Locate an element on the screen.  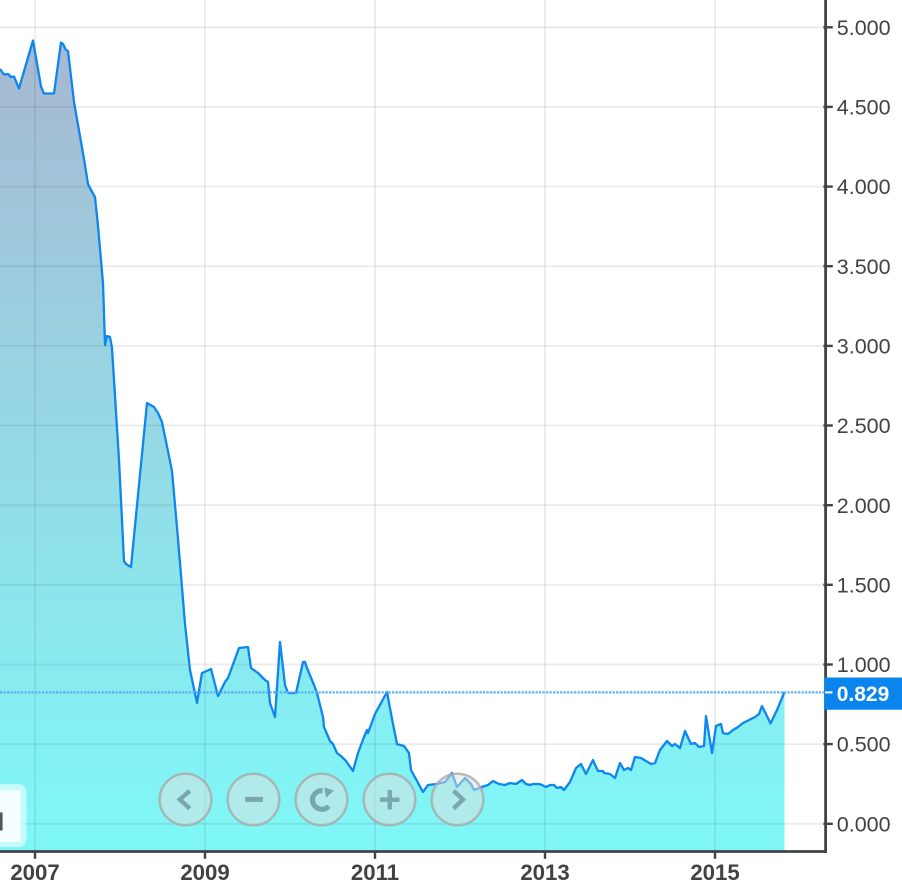
svg-text: 3.500 is located at coordinates (864, 267).